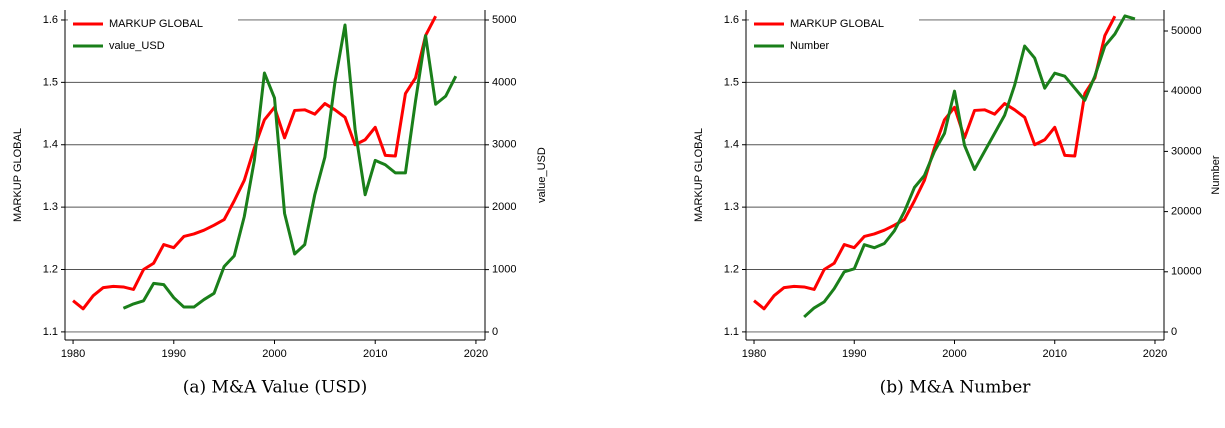 The height and width of the screenshot is (428, 1225). I want to click on y2-axis-label: Number, so click(1216, 174).